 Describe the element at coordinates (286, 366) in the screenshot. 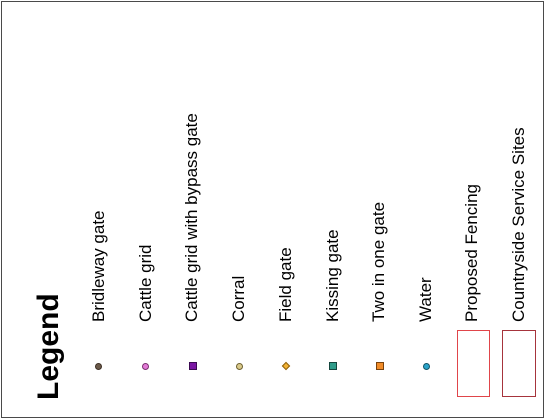

I see `field-gate-symbol-icon` at that location.